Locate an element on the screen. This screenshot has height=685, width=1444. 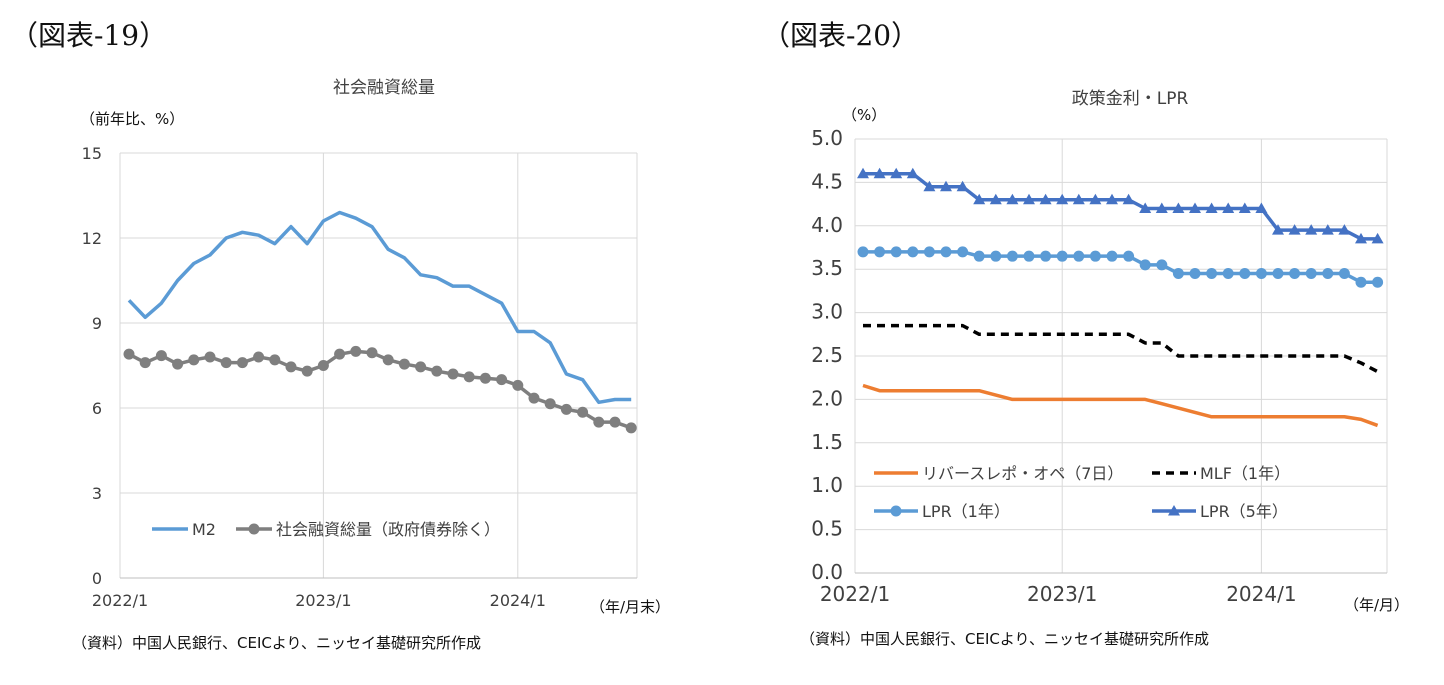
x-tick-label: 2022/1 is located at coordinates (855, 594).